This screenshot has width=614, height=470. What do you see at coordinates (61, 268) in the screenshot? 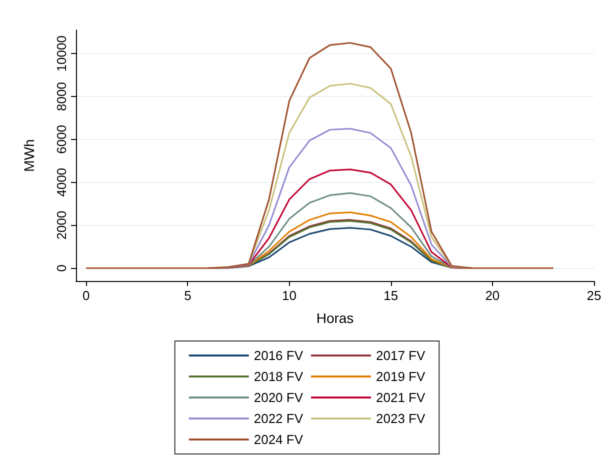
I see `y-tick-label: 0` at bounding box center [61, 268].